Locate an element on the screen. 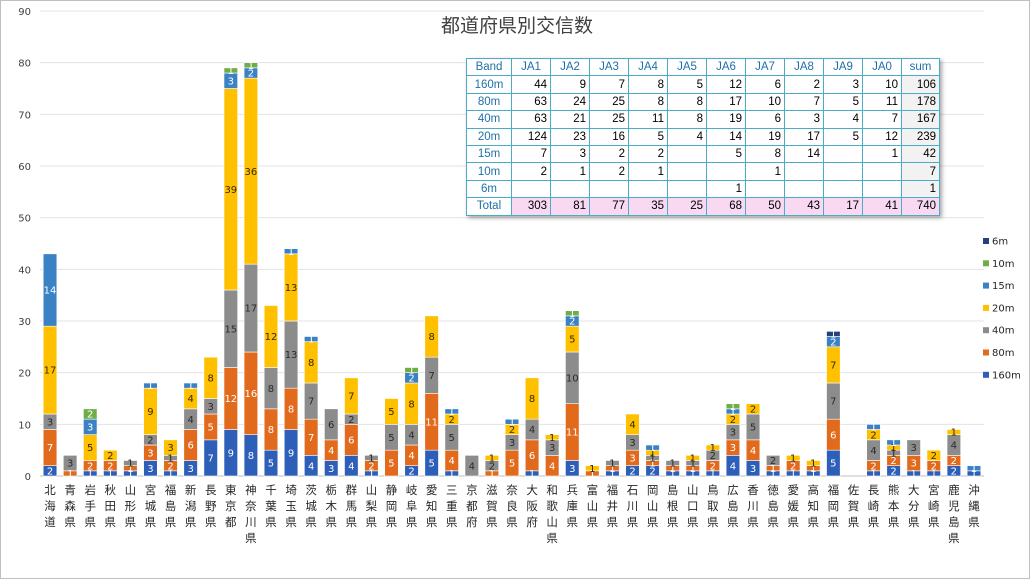 This screenshot has width=1030, height=580. table-row: Total 303 81 77 35 25 68 50 43 17 41 740 is located at coordinates (703, 206).